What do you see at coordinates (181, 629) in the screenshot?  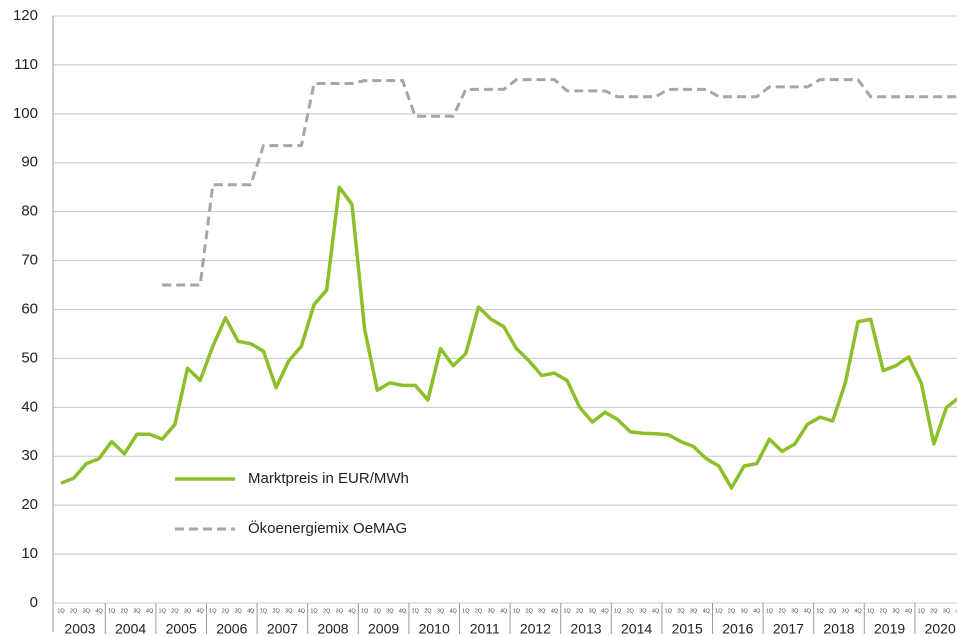 I see `year-label: 2005` at bounding box center [181, 629].